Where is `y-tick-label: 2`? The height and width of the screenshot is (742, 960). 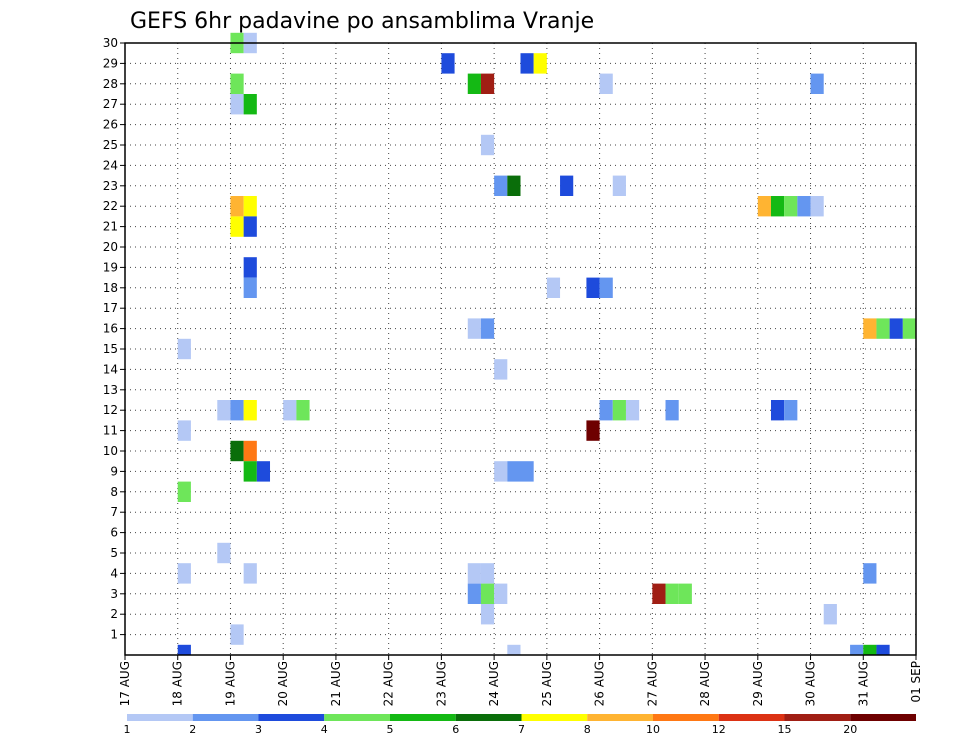
y-tick-label: 2 is located at coordinates (114, 614).